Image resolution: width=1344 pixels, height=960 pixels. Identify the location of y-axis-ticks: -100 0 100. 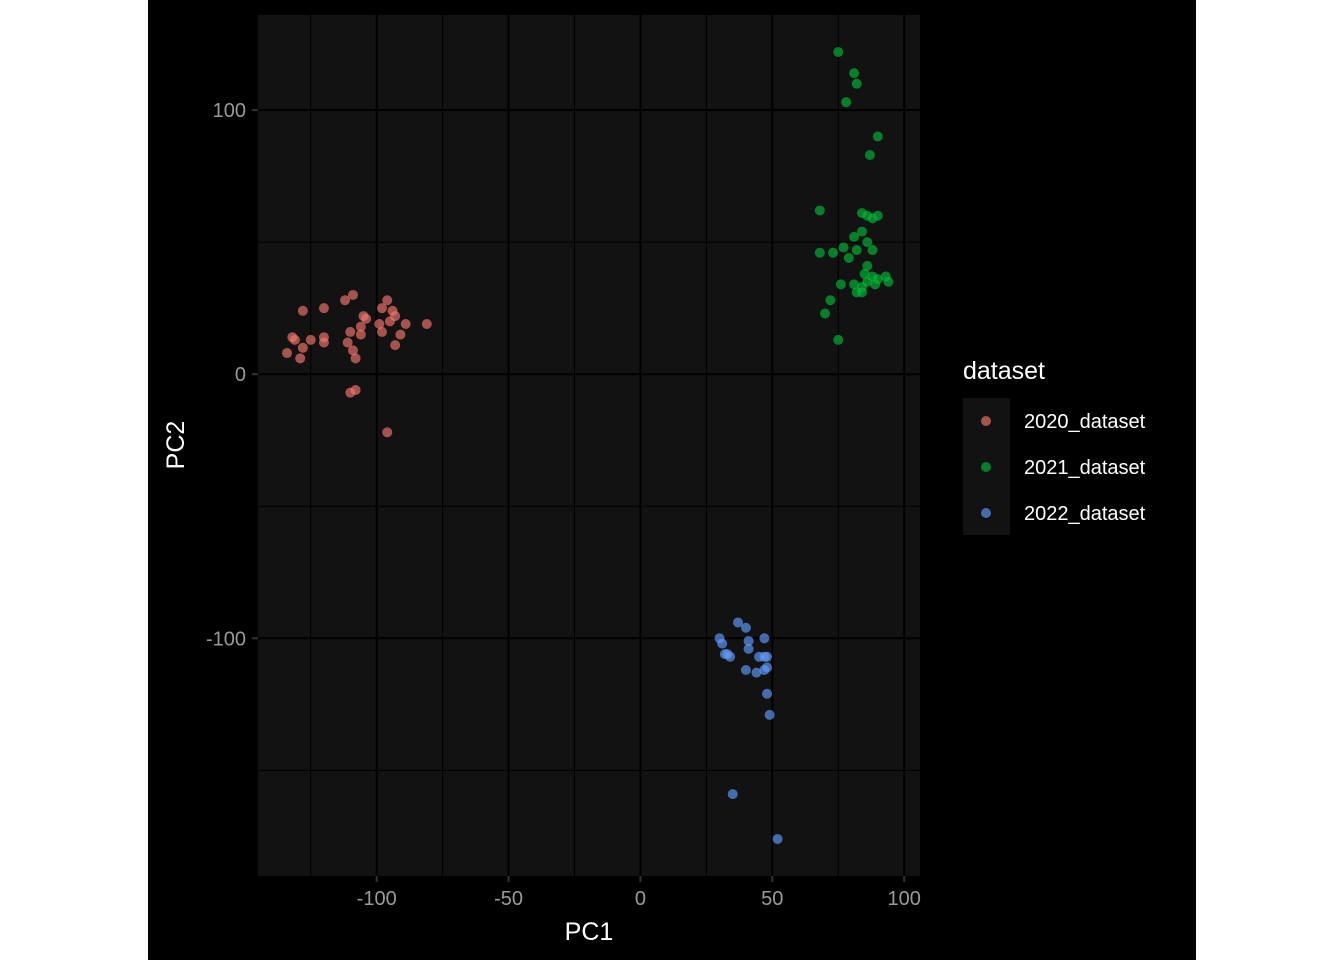
(232, 375).